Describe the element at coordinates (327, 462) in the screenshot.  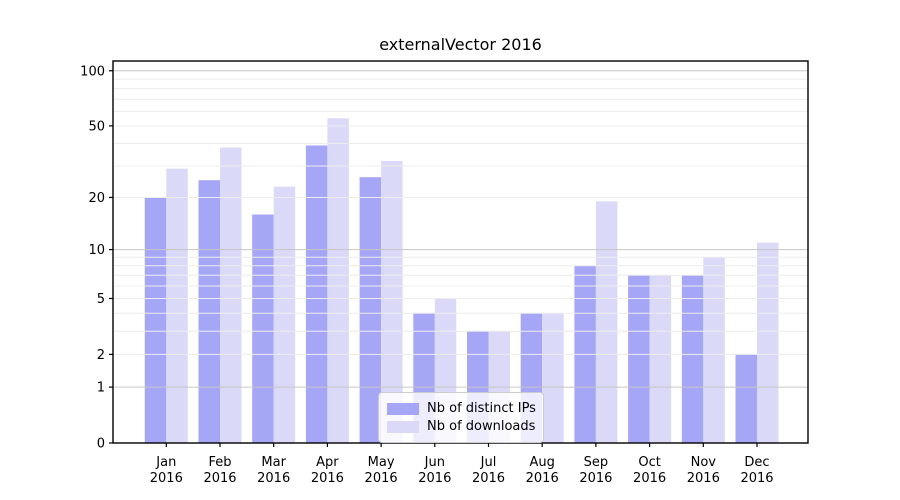
I see `x-tick-label-month: Apr` at that location.